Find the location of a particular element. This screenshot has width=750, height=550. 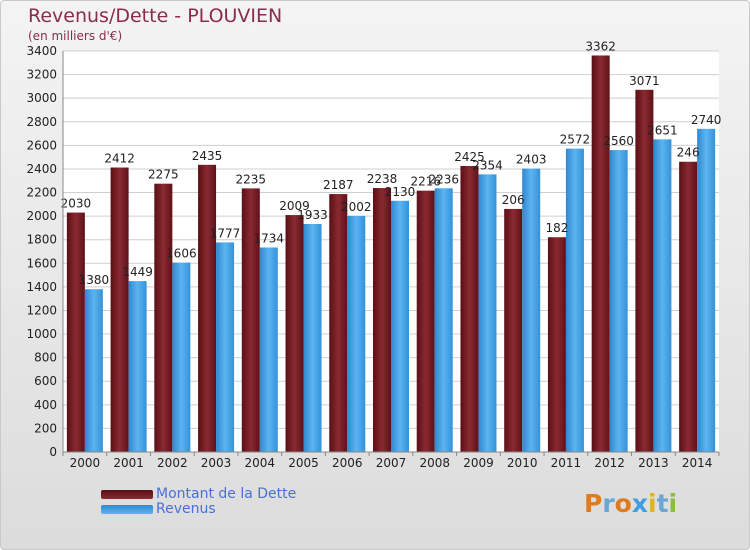

data-label-revenus: 1933 is located at coordinates (312, 215).